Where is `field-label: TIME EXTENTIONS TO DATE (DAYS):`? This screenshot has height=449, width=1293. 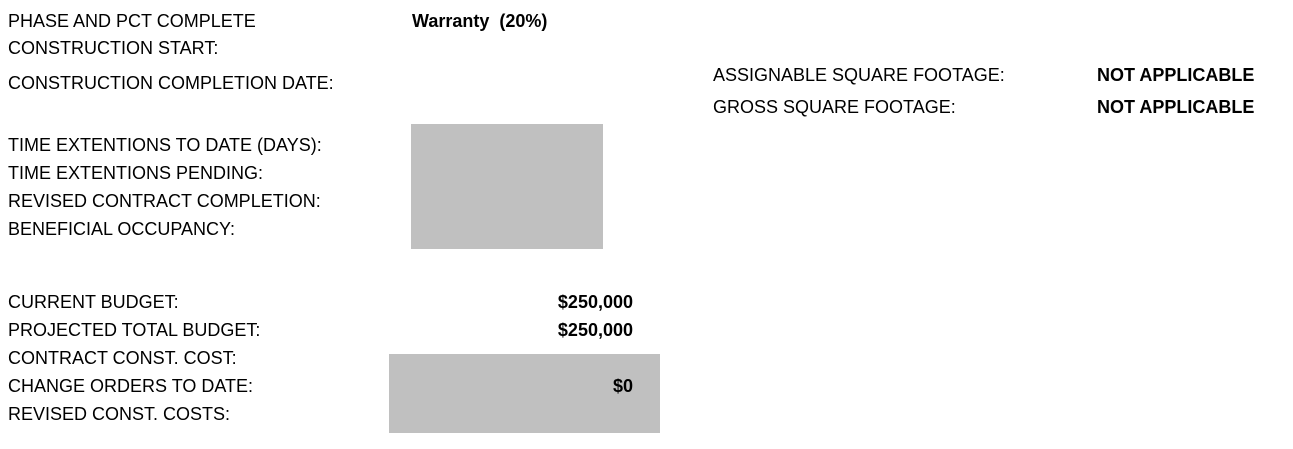
field-label: TIME EXTENTIONS TO DATE (DAYS): is located at coordinates (165, 145).